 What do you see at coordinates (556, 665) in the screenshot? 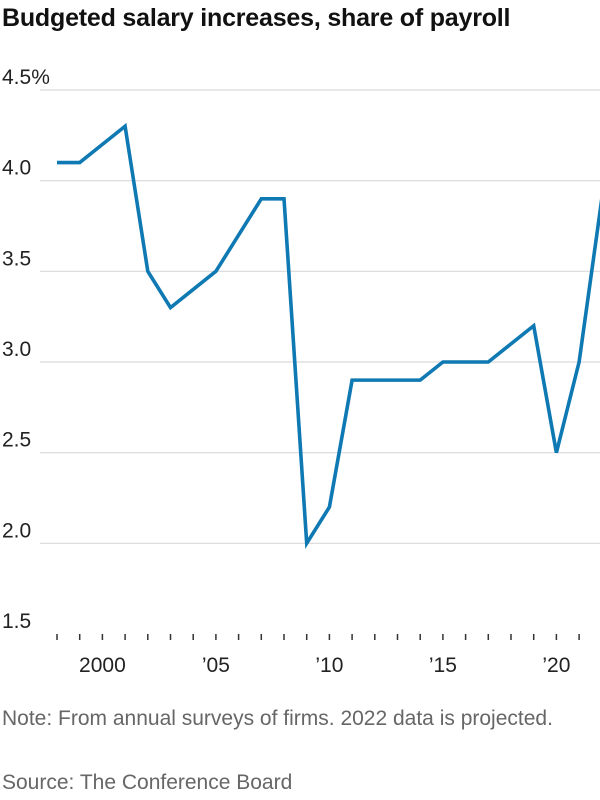
I see `x-tick-label: ’20` at bounding box center [556, 665].